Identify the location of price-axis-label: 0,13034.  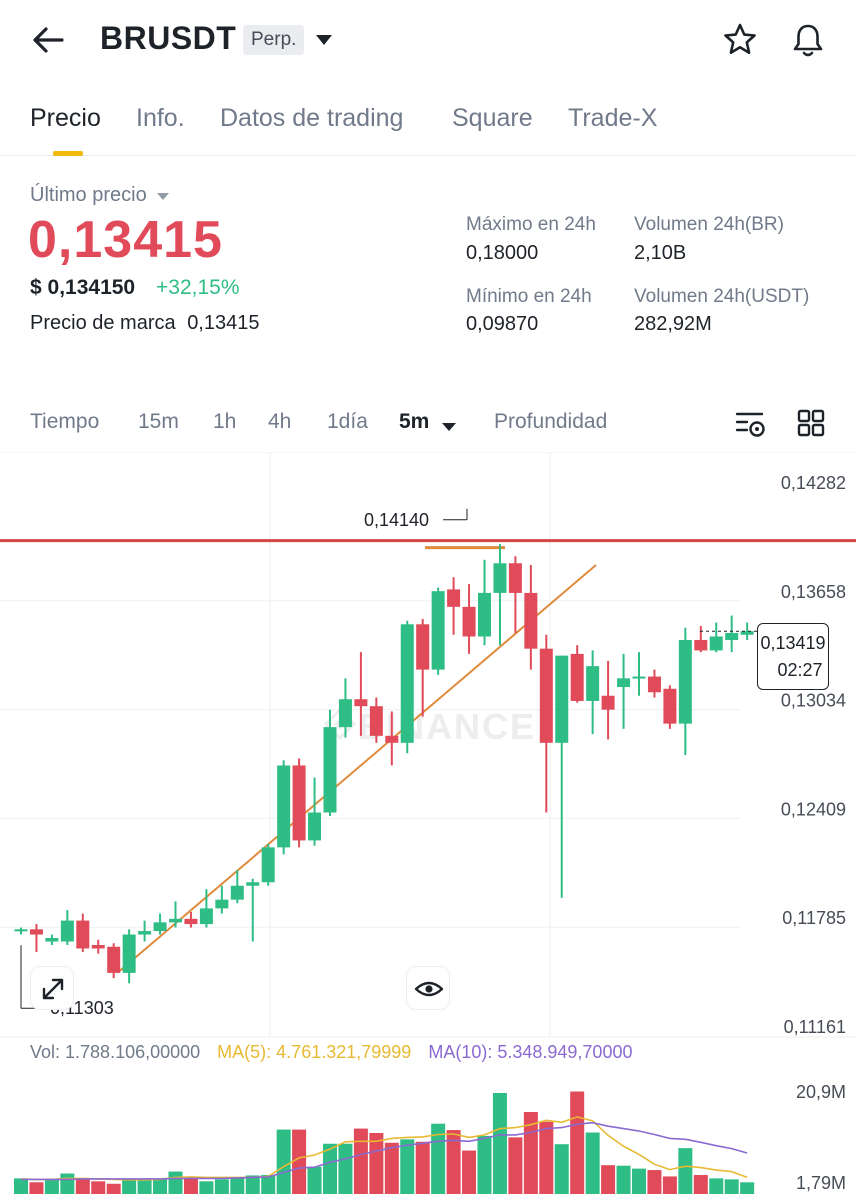
(813, 701).